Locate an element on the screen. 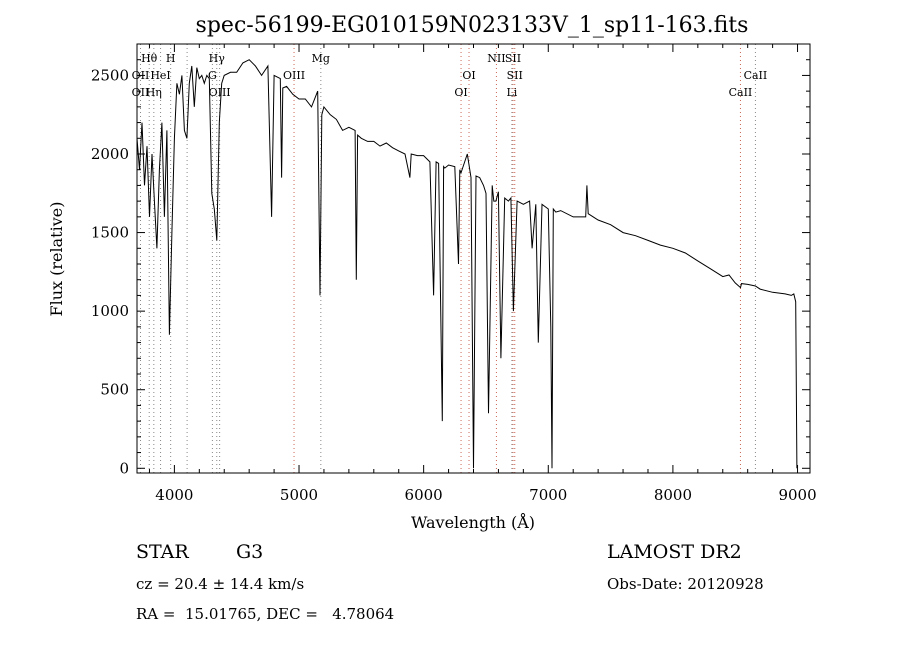 Image resolution: width=900 pixels, height=650 pixels. line-label: HeI is located at coordinates (160, 75).